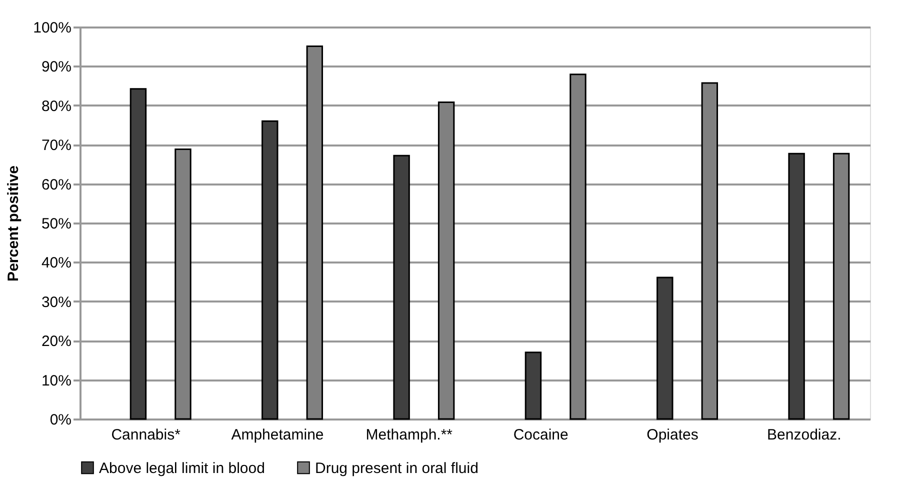  What do you see at coordinates (56, 263) in the screenshot?
I see `y-tick-label: 40%` at bounding box center [56, 263].